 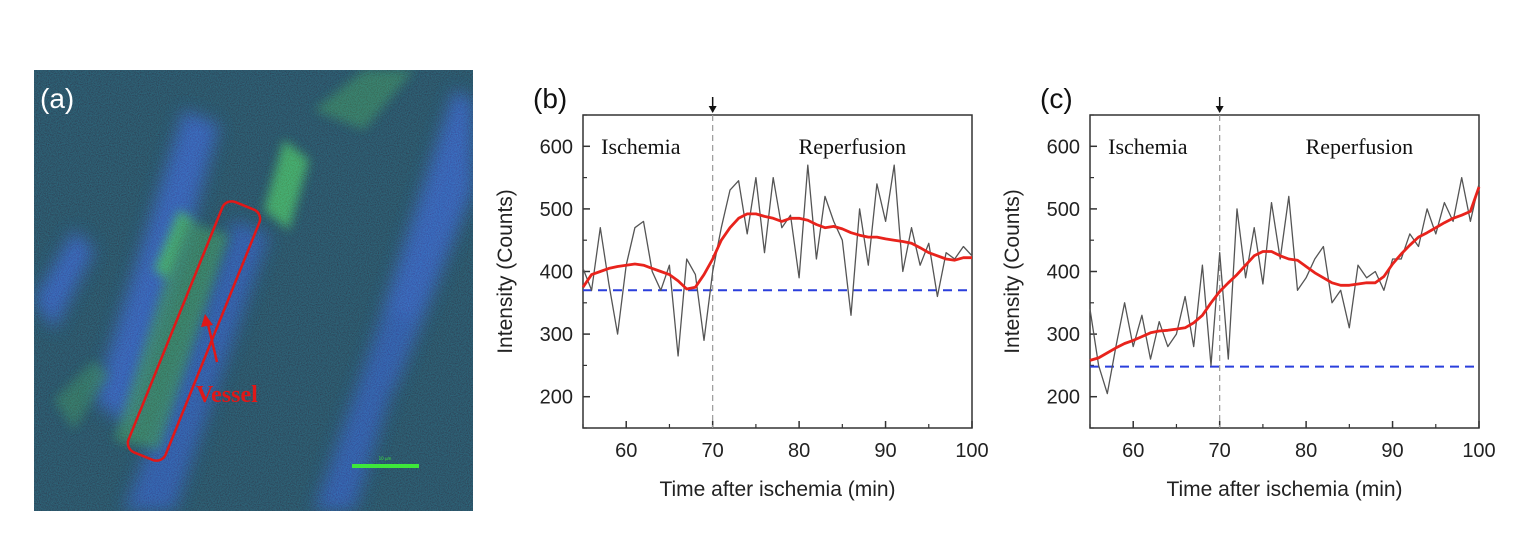 What do you see at coordinates (550, 98) in the screenshot?
I see `panel-label: (b)` at bounding box center [550, 98].